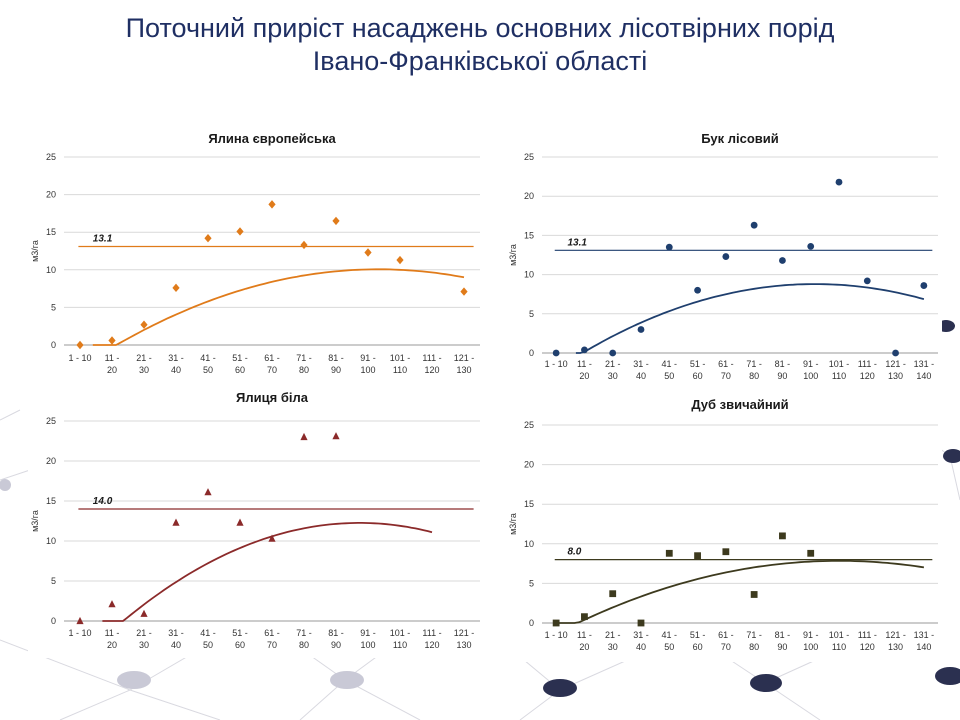 The image size is (960, 720). What do you see at coordinates (750, 318) in the screenshot?
I see `trend-line` at bounding box center [750, 318].